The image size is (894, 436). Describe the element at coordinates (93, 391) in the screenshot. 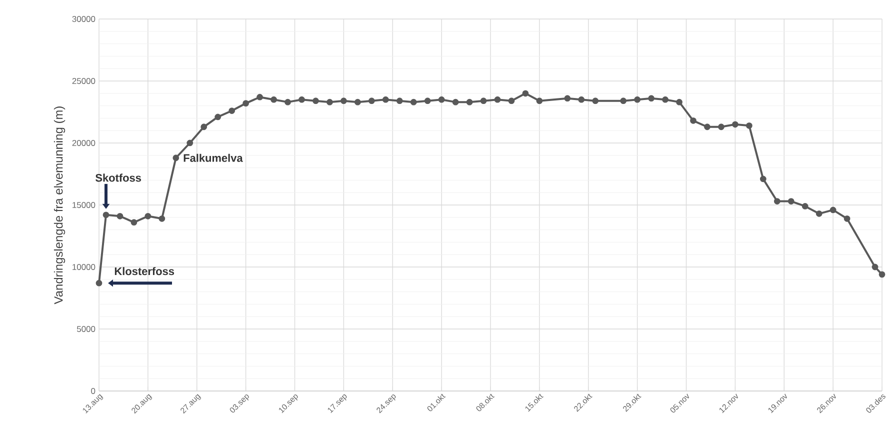

I see `y-tick-label: 0` at that location.